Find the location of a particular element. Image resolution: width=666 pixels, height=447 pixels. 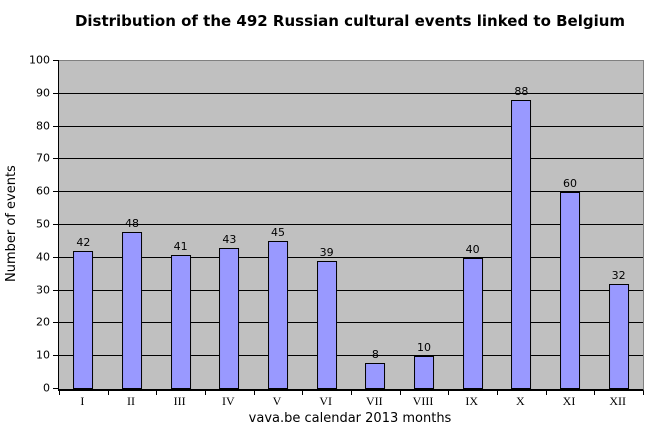

bar-value-label: 10 is located at coordinates (424, 348).